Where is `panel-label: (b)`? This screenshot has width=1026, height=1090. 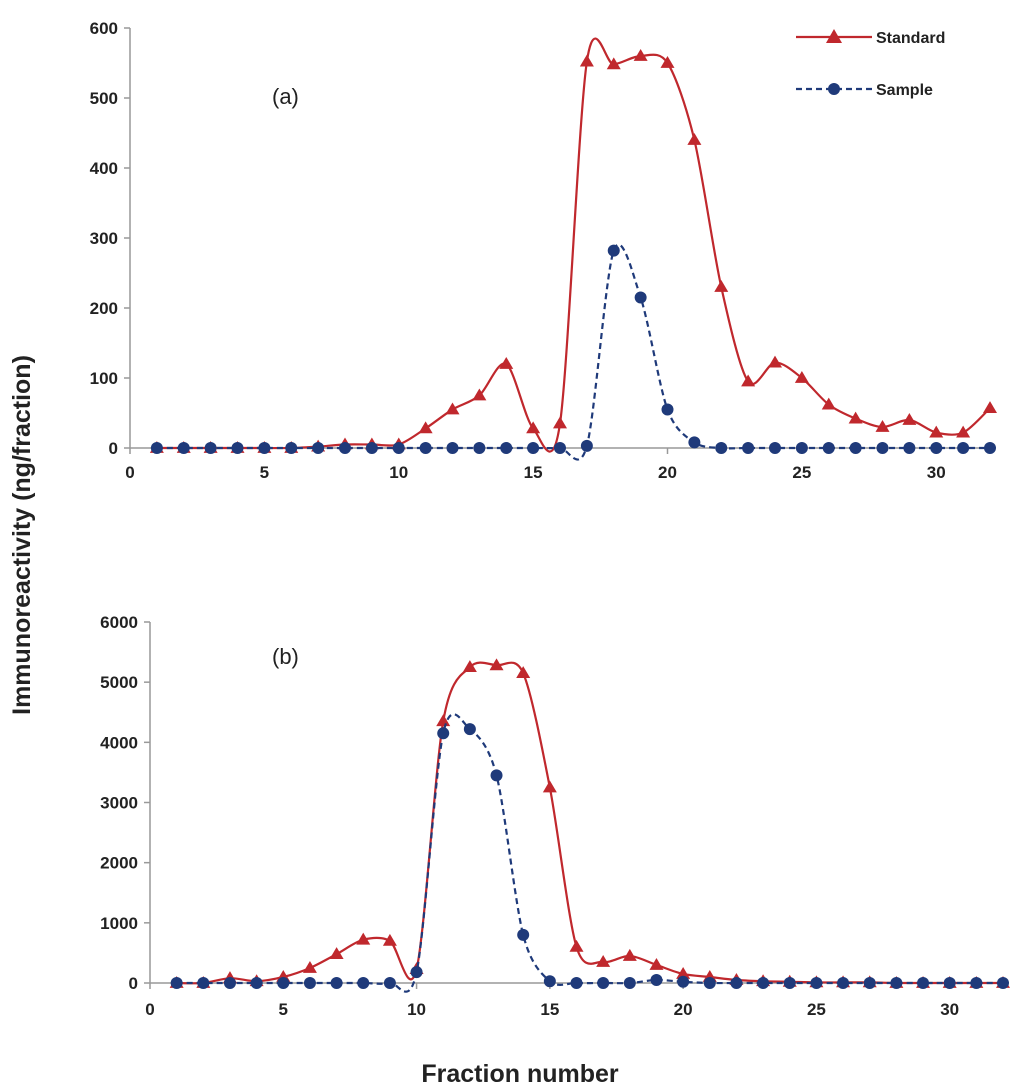 panel-label: (b) is located at coordinates (285, 656).